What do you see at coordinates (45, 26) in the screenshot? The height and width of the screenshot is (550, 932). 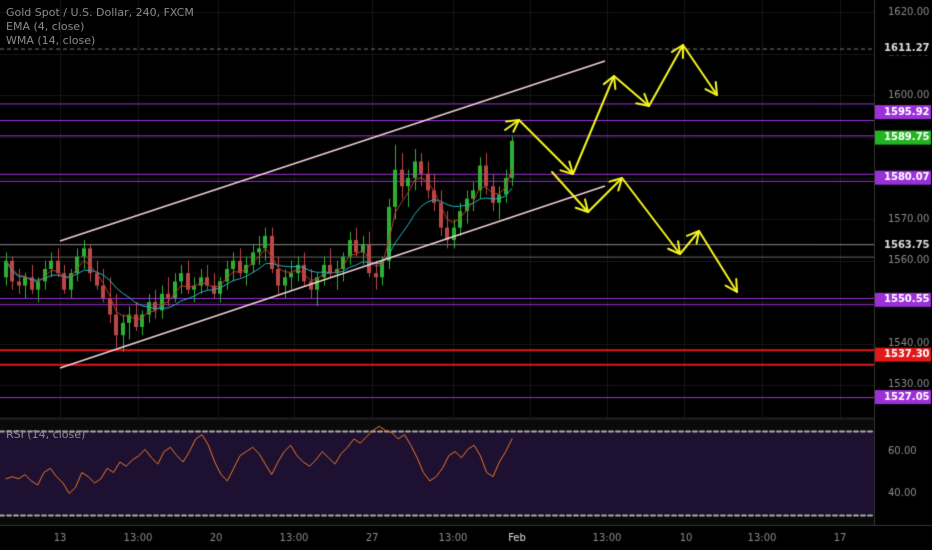 I see `ema-legend-label: EMA (4, close)` at bounding box center [45, 26].